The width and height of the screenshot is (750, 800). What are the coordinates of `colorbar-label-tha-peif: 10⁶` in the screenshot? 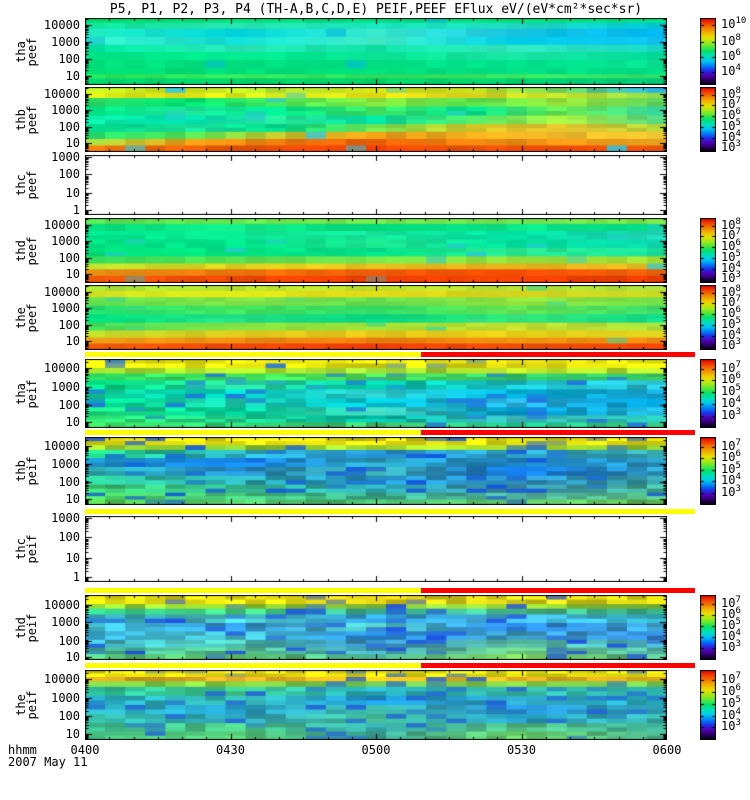 It's located at (731, 379).